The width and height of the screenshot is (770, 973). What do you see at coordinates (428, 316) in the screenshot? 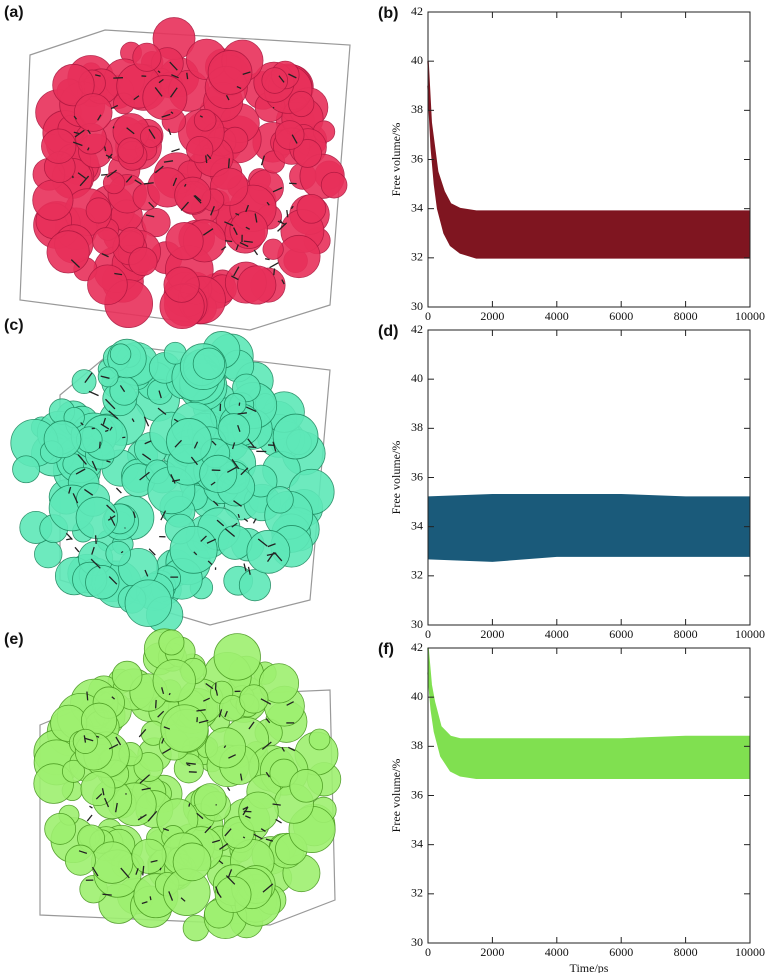
I see `x-tick-label: 0` at bounding box center [428, 316].